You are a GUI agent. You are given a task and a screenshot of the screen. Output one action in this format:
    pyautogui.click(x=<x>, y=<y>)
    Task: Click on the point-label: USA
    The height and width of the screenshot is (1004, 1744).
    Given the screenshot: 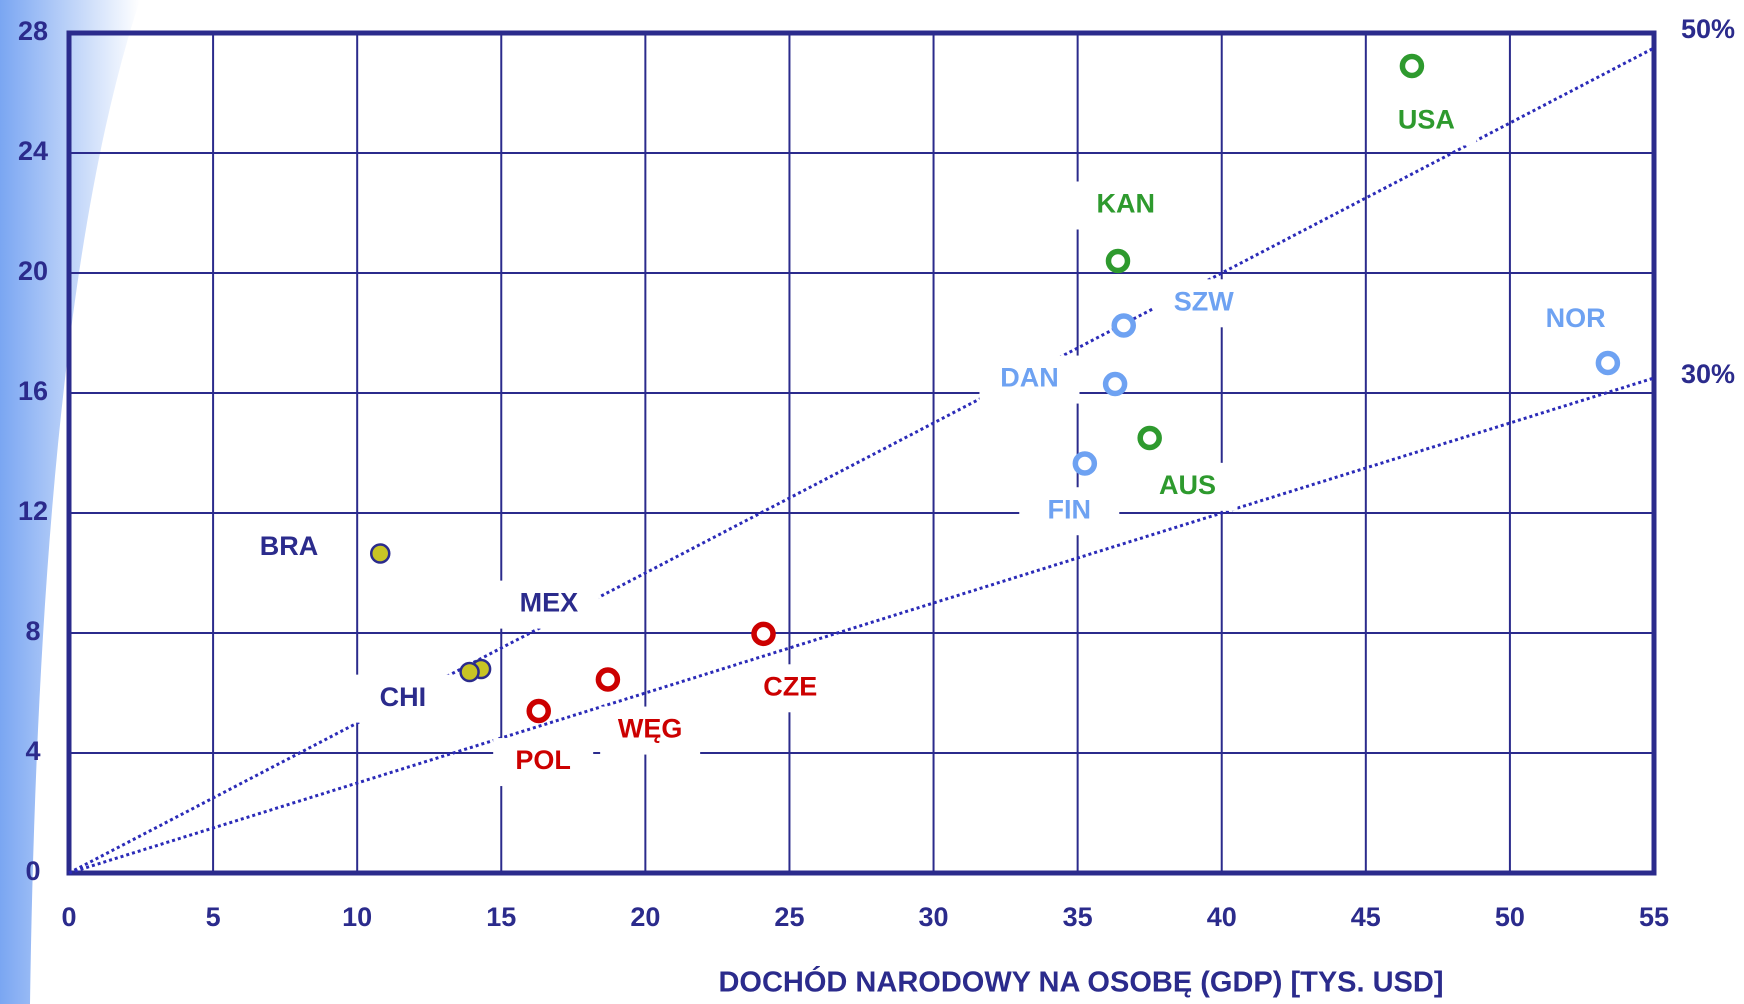 What is the action you would take?
    pyautogui.click(x=1426, y=120)
    